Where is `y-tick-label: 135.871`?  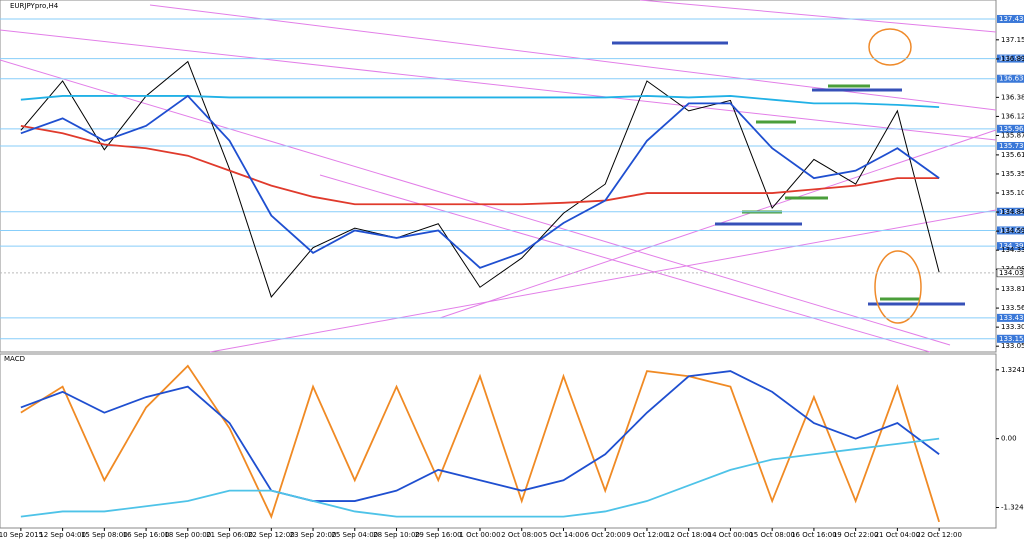
y-tick-label: 135.871 is located at coordinates (1012, 135).